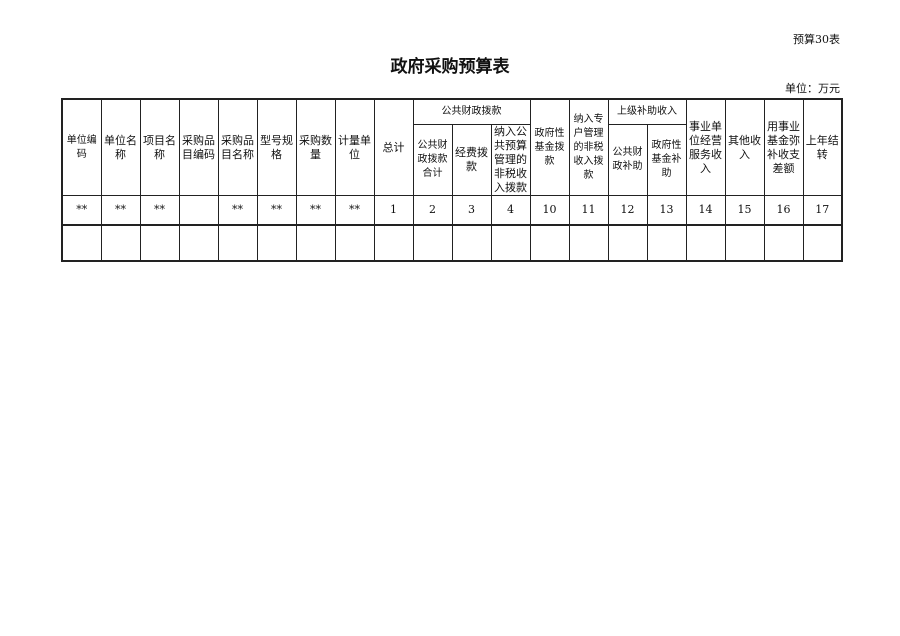  I want to click on header-gov-fund-subsidy: 政府性 基金补 助, so click(666, 160).